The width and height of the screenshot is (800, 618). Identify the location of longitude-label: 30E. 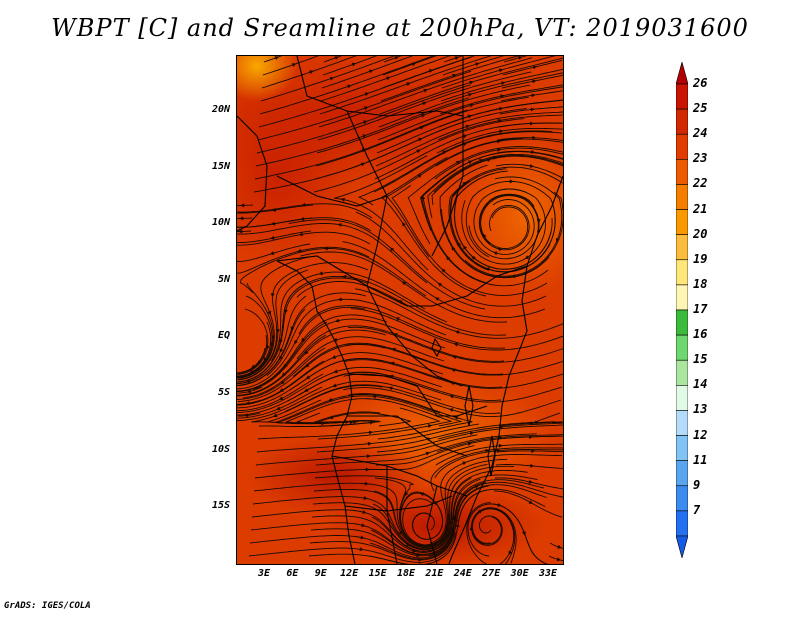
(519, 573).